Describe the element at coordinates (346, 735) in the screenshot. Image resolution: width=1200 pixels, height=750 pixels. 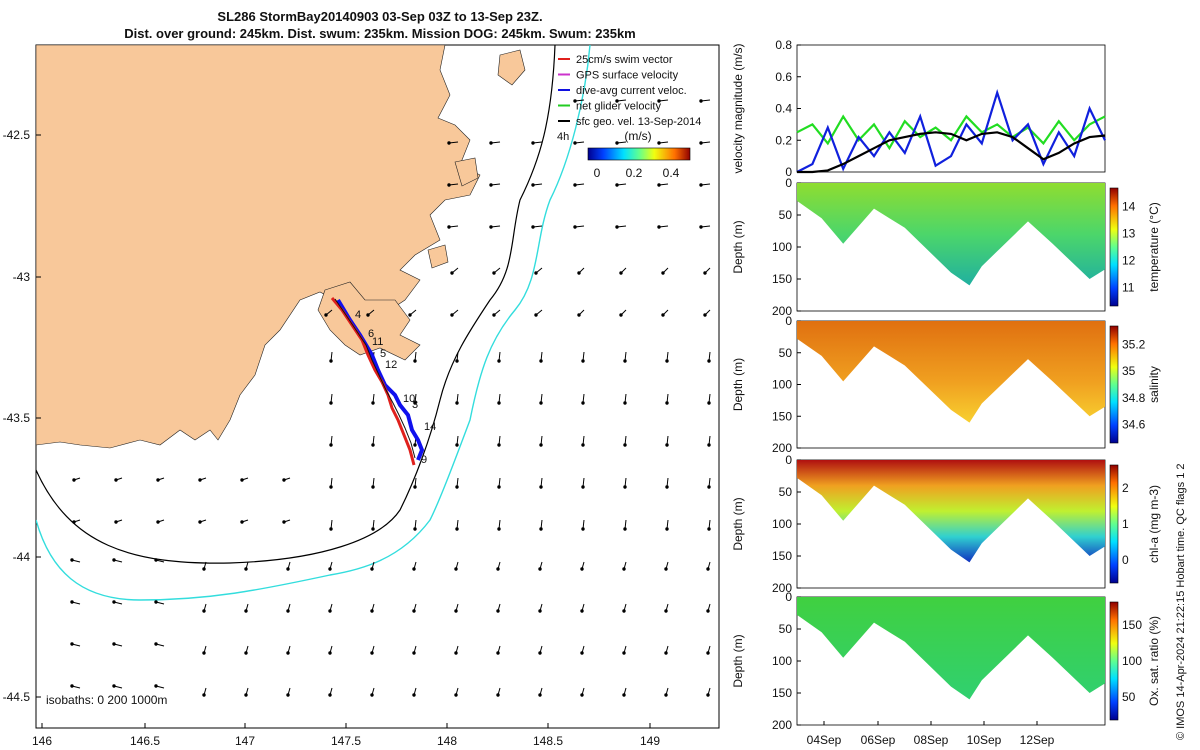
I see `map-x-axis: 146 146.5 147 147.5 148 148.5 149` at that location.